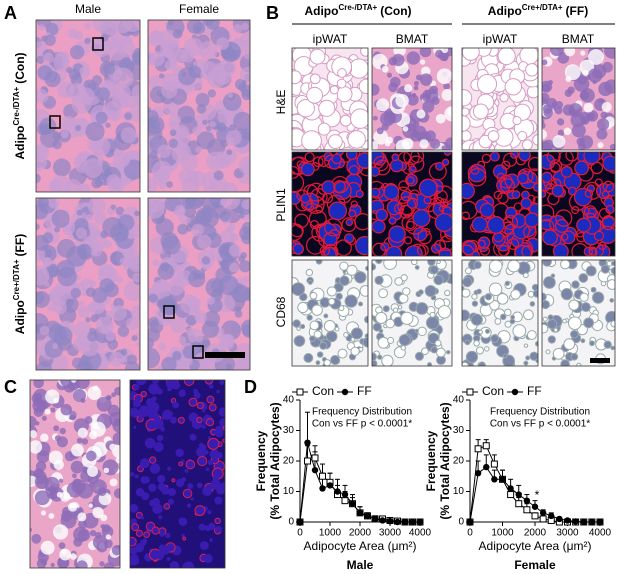 This screenshot has height=574, width=617. Describe the element at coordinates (515, 392) in the screenshot. I see `legend-marker` at that location.